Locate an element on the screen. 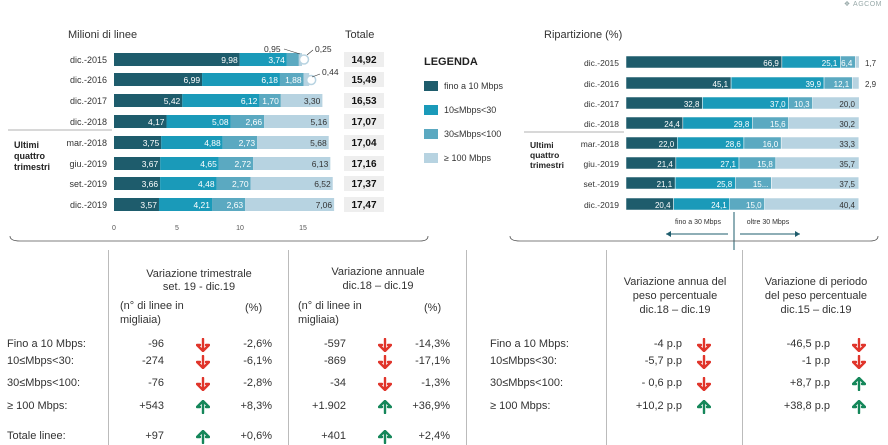 The height and width of the screenshot is (445, 888). quarterly-lines: -274 is located at coordinates (152, 361).